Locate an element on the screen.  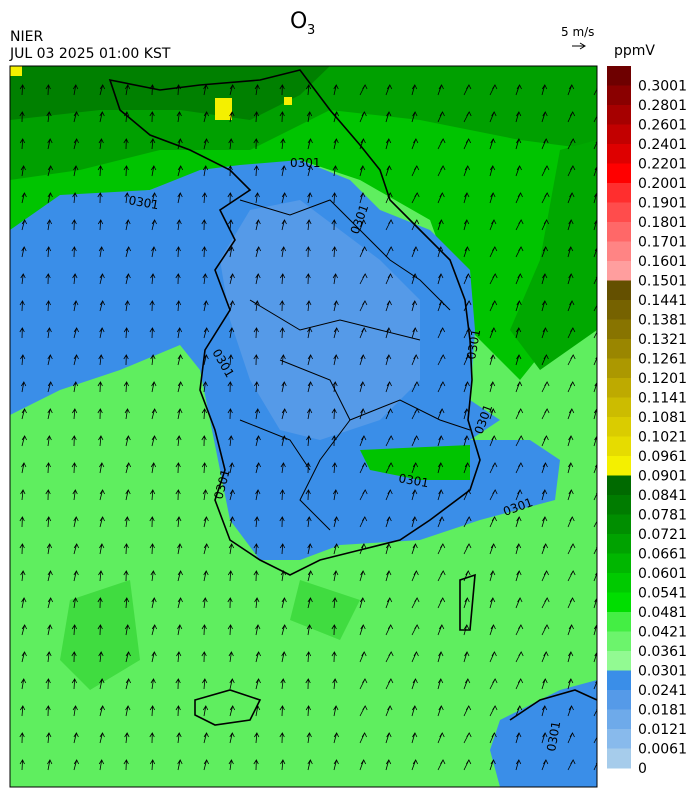
colorbar-label: 0.1601 is located at coordinates (662, 262).